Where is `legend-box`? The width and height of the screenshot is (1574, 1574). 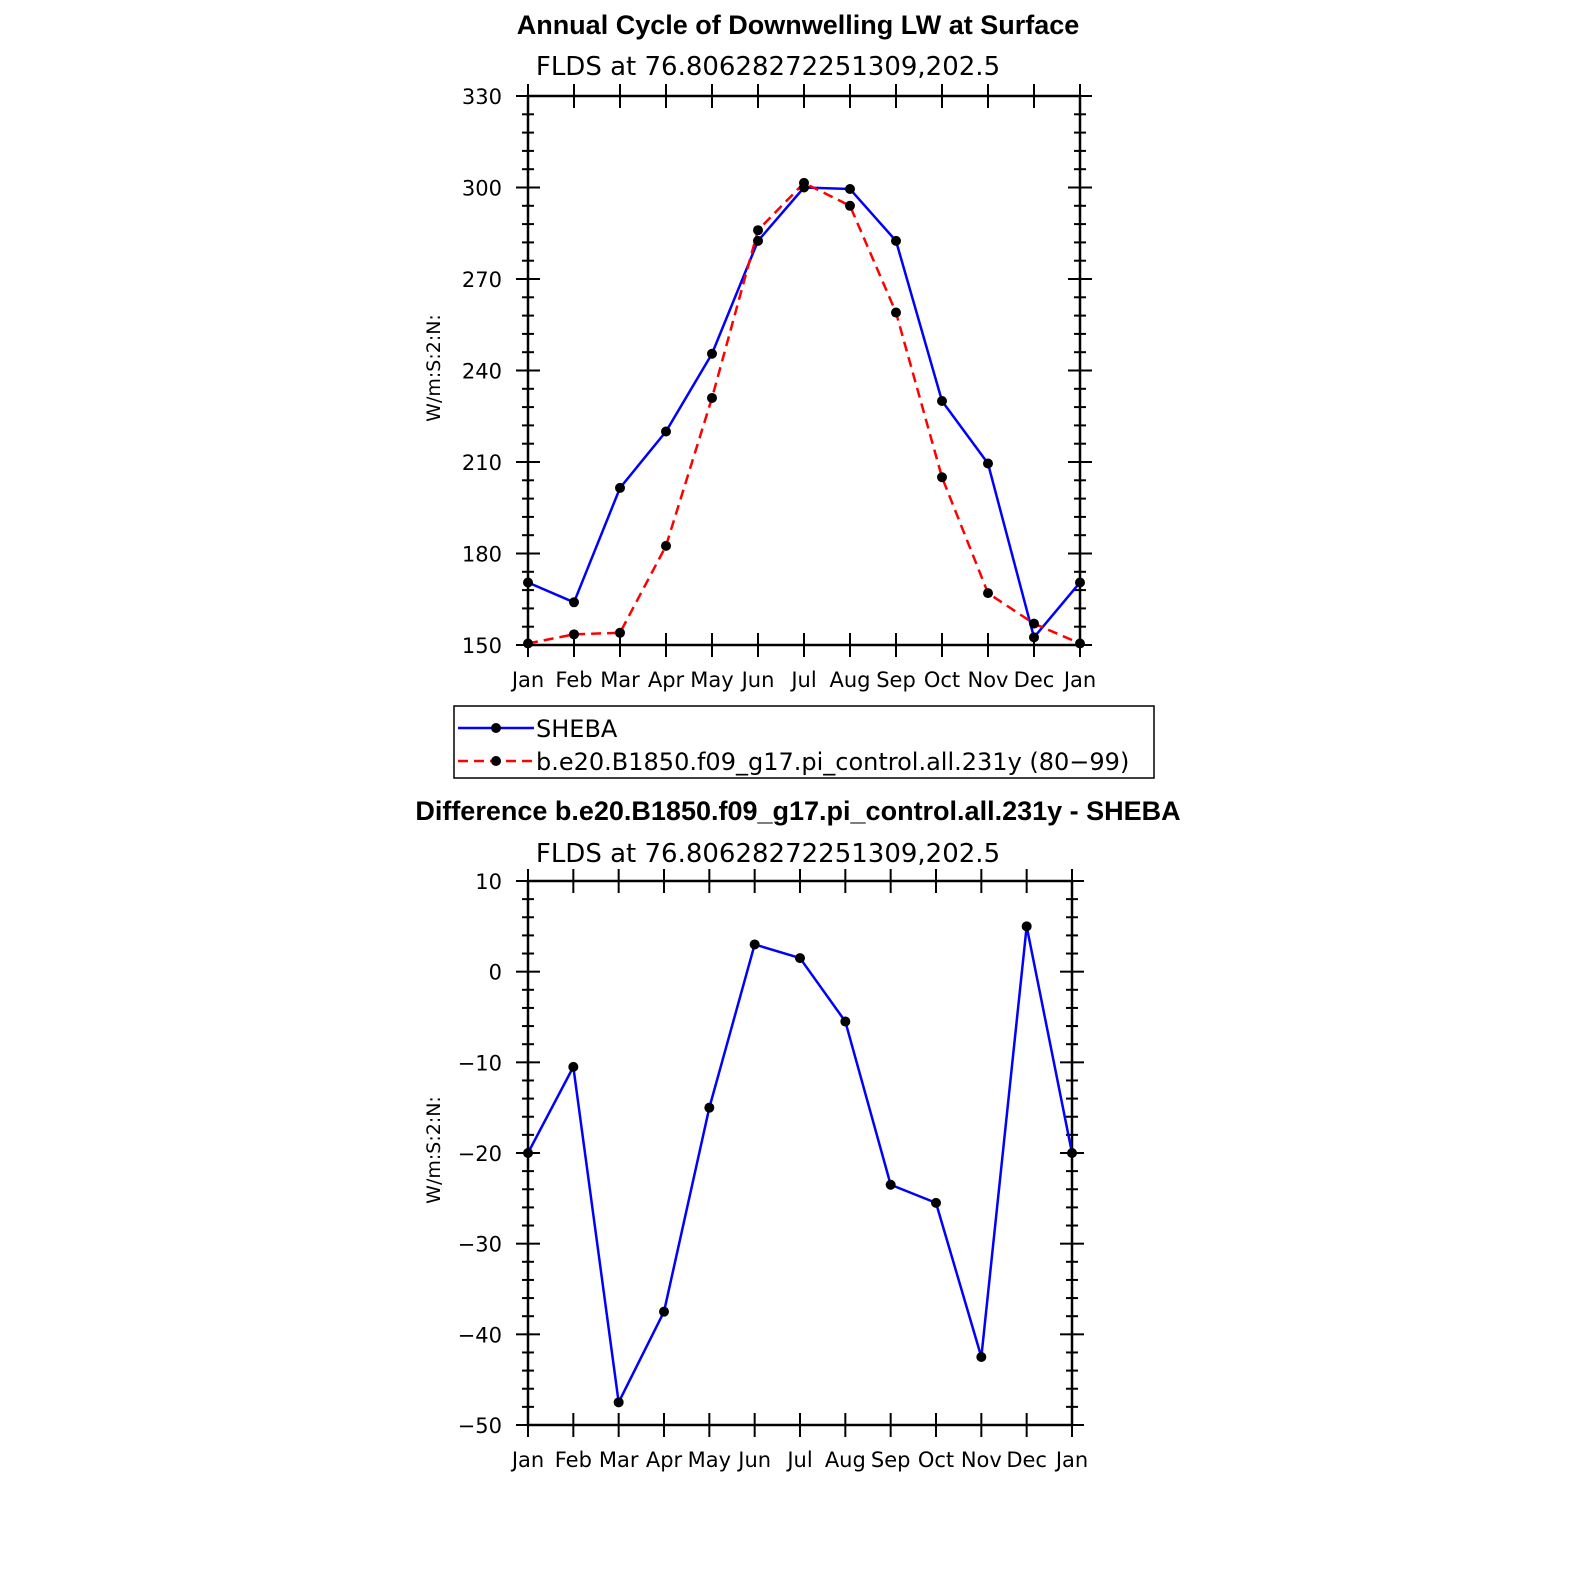 legend-box is located at coordinates (804, 742).